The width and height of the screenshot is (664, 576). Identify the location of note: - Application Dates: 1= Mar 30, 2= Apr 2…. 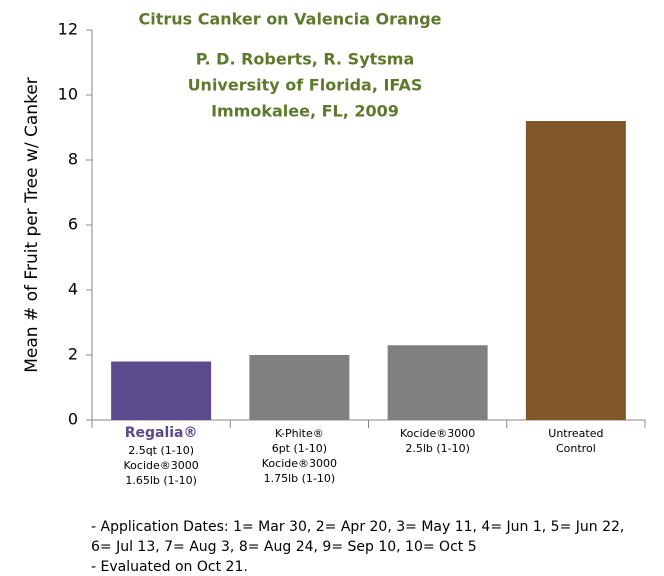
(357, 527).